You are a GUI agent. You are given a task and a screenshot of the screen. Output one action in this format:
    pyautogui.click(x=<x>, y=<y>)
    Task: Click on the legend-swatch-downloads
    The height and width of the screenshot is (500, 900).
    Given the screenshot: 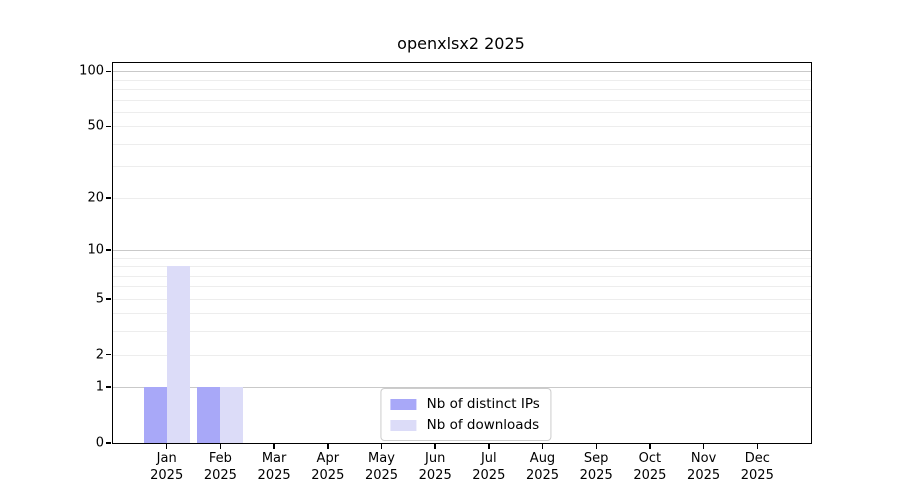 What is the action you would take?
    pyautogui.click(x=403, y=425)
    